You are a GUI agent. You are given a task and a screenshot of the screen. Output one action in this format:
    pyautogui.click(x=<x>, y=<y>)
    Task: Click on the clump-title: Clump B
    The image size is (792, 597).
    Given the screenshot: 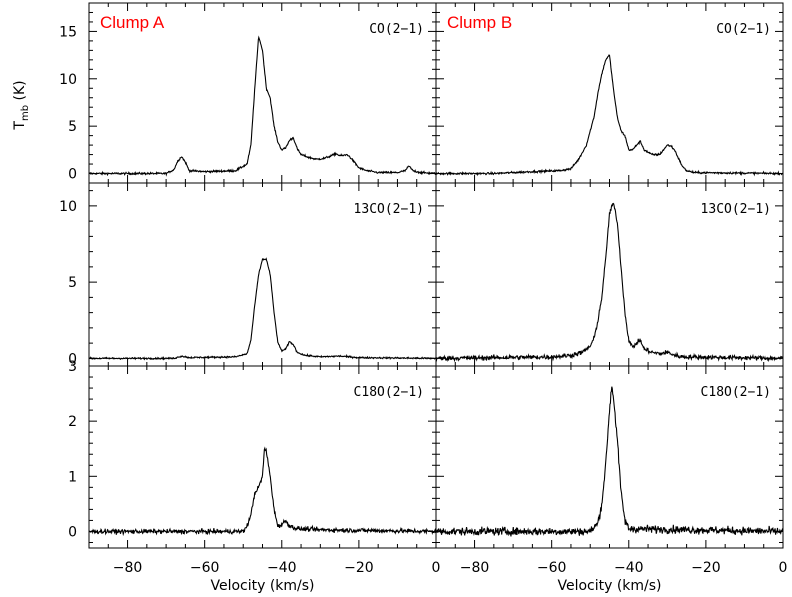 What is the action you would take?
    pyautogui.click(x=479, y=22)
    